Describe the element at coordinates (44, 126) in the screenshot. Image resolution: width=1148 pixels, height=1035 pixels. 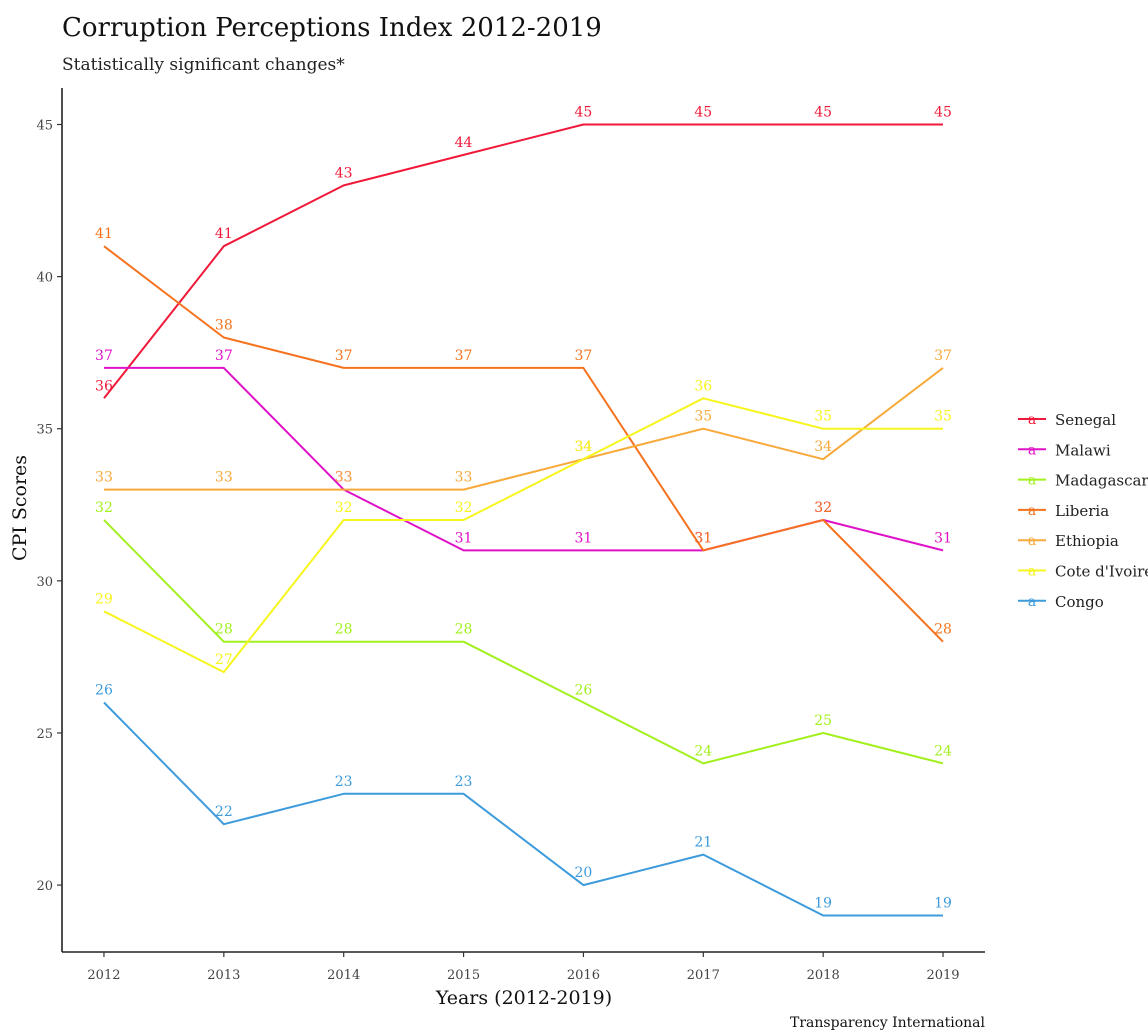
I see `y-tick-label: 45` at that location.